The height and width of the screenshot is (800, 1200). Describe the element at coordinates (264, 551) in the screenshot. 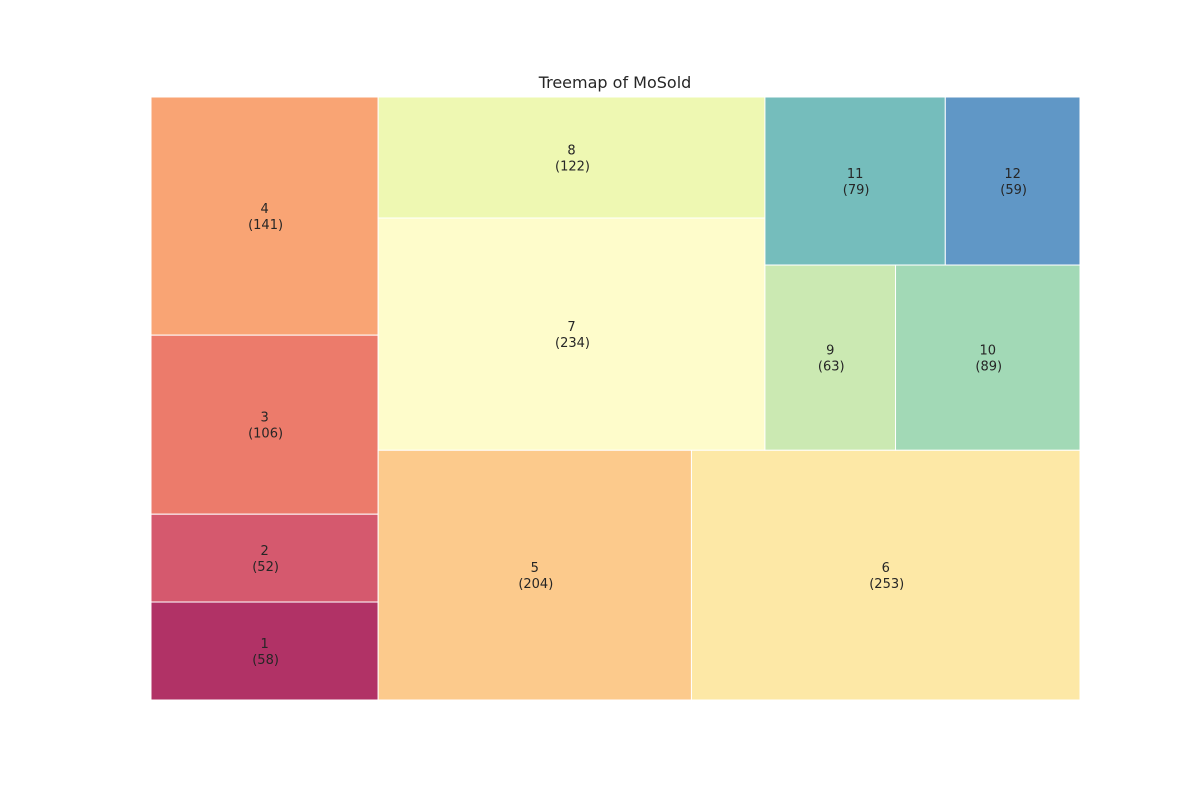

I see `tile-label-2: 2` at that location.